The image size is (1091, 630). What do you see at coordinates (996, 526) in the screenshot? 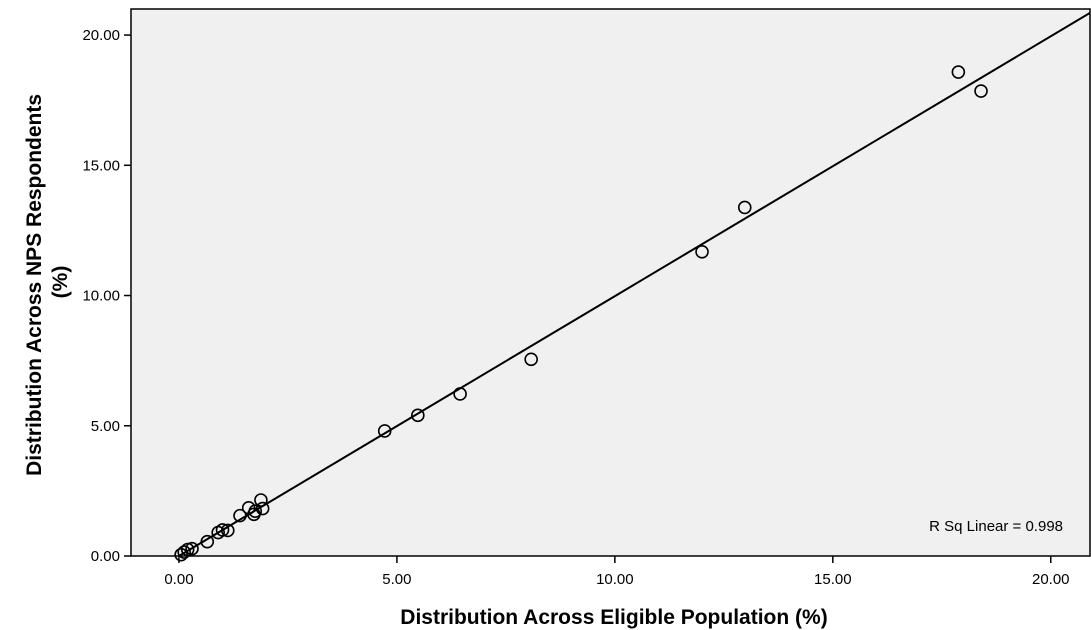
I see `r-squared-annotation: R Sq Linear = 0.998` at bounding box center [996, 526].